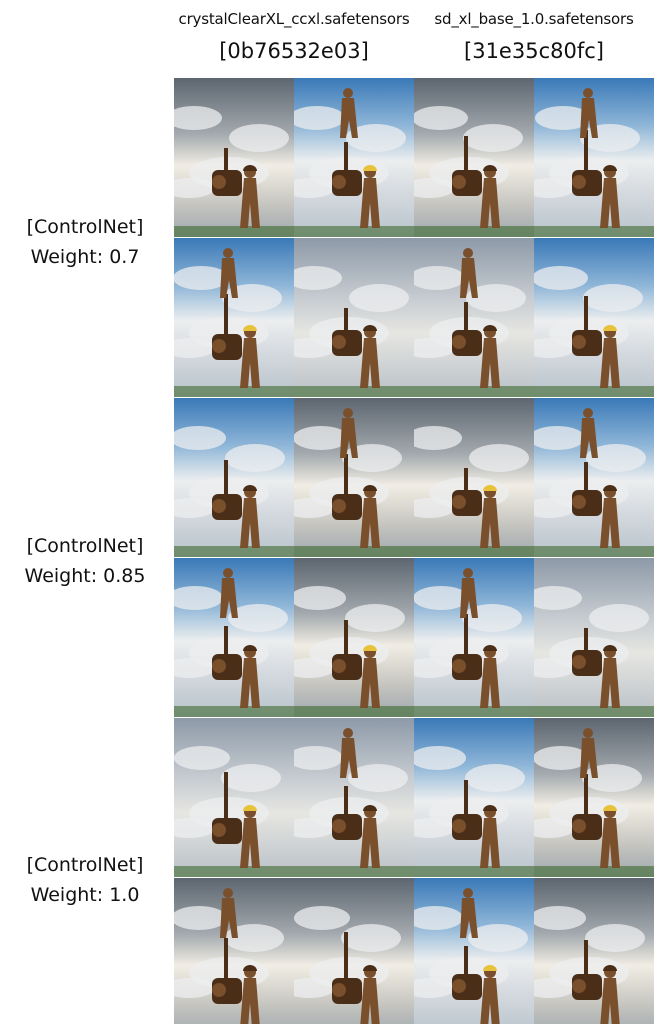 The width and height of the screenshot is (654, 1024). Describe the element at coordinates (85, 895) in the screenshot. I see `row-label-line2: Weight: 1.0` at that location.